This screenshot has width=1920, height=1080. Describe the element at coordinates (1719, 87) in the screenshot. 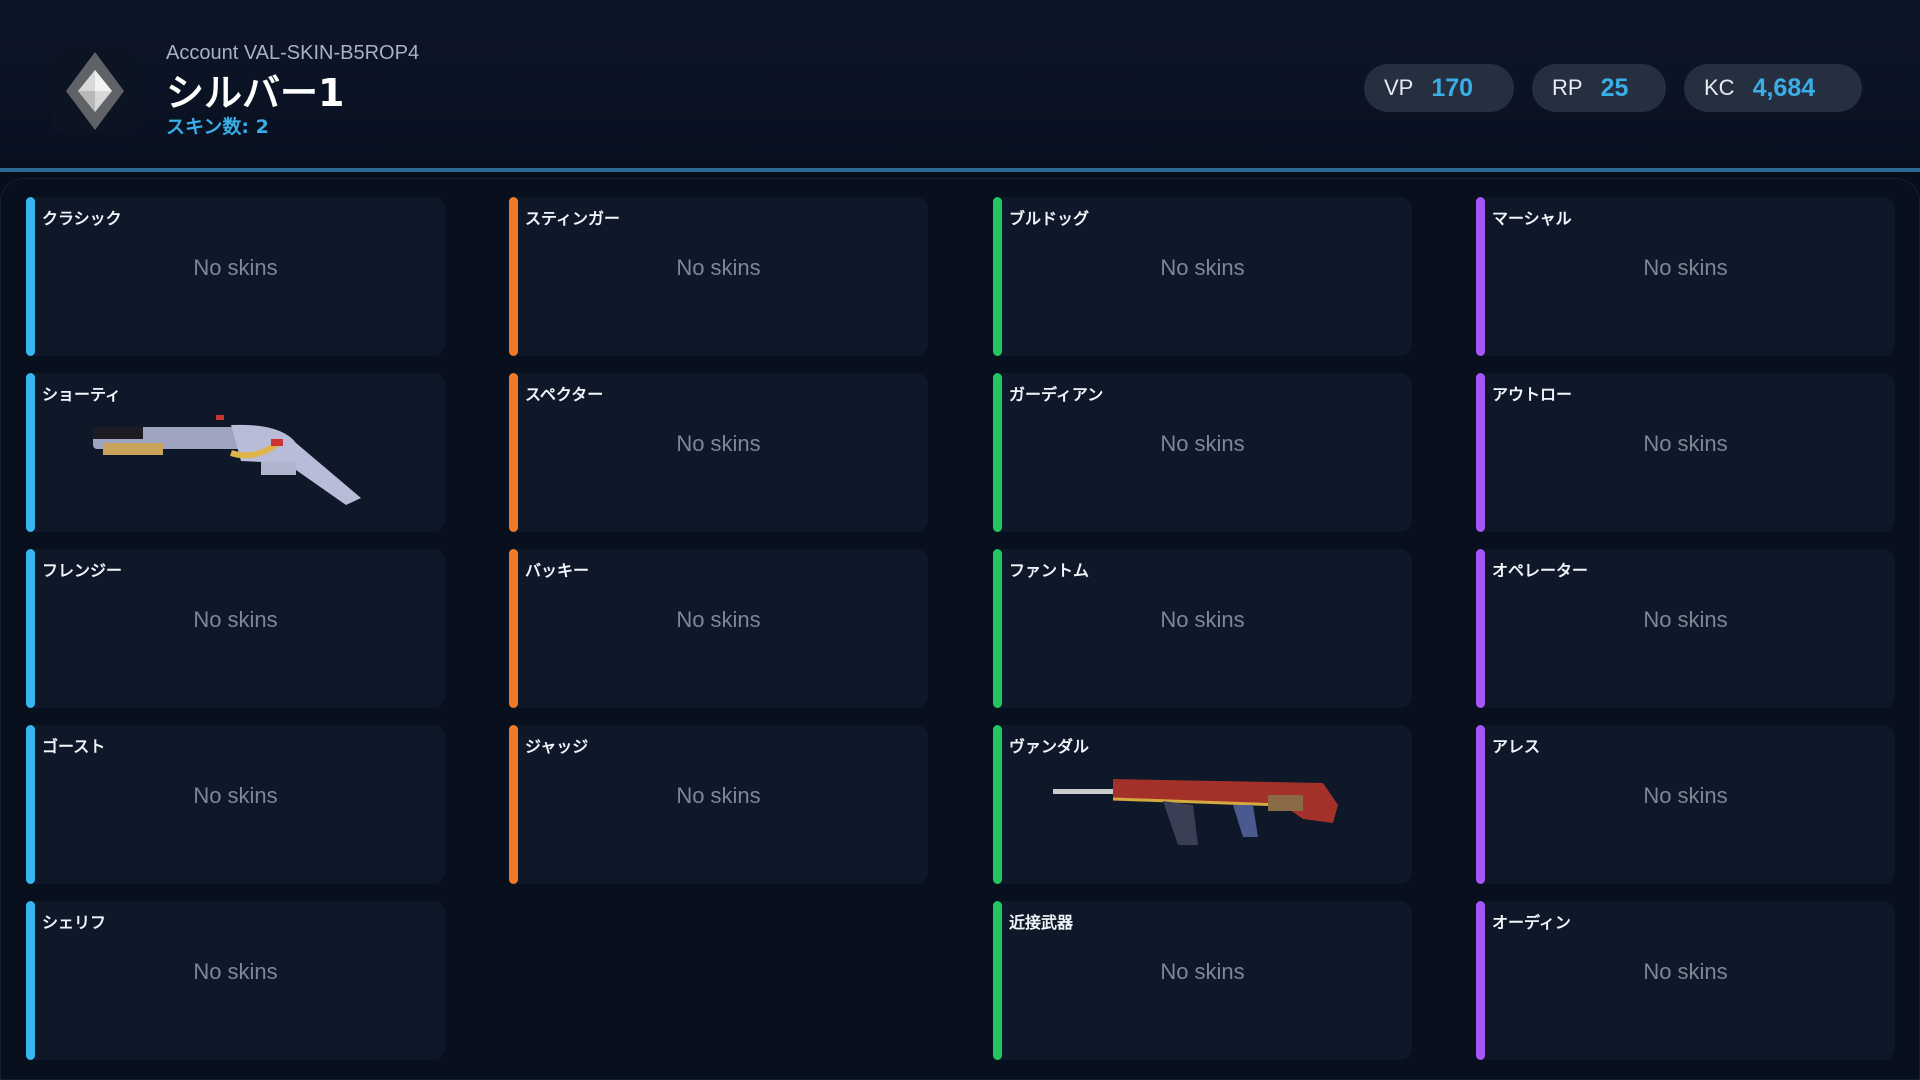

I see `kc-label: KC` at that location.